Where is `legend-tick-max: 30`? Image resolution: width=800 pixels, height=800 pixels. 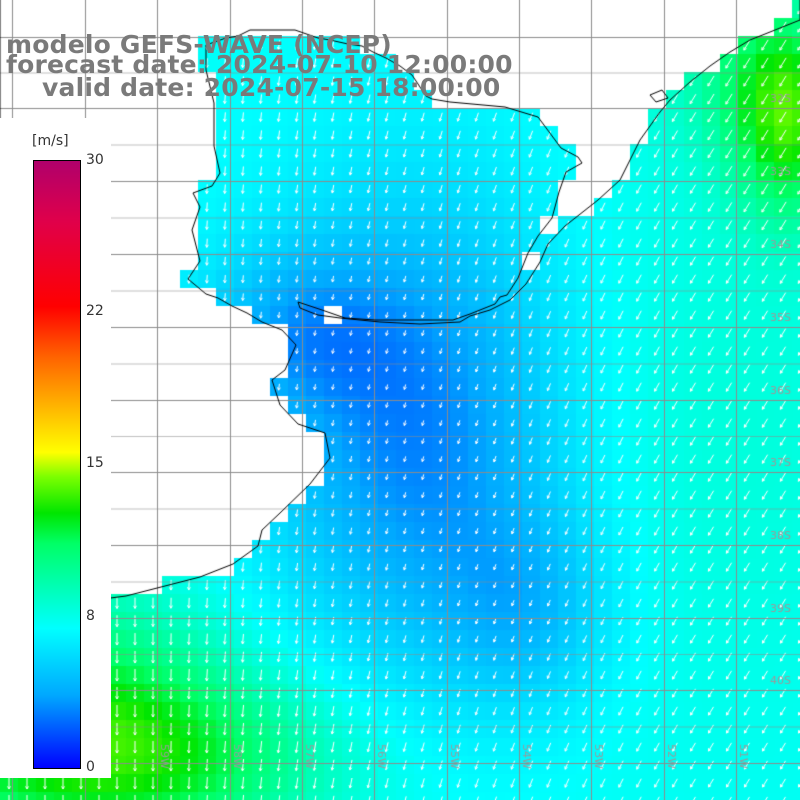
legend-tick-max: 30 is located at coordinates (95, 160).